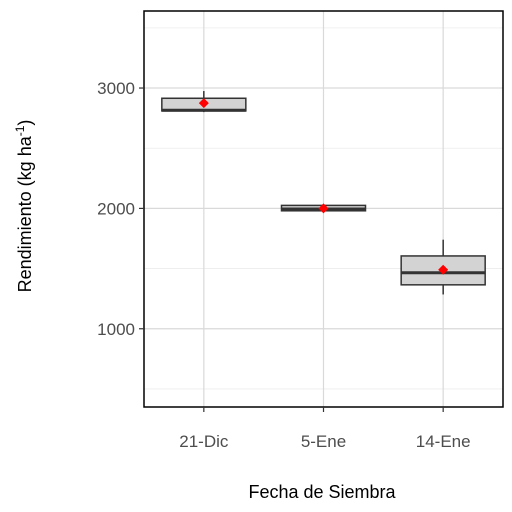 Image resolution: width=512 pixels, height=512 pixels. What do you see at coordinates (116, 208) in the screenshot?
I see `y-tick-label: 2000` at bounding box center [116, 208].